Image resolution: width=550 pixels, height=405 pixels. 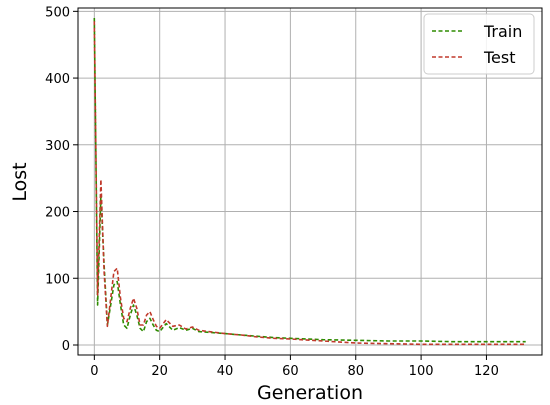 I want to click on x-tick-label: 100, so click(x=421, y=371).